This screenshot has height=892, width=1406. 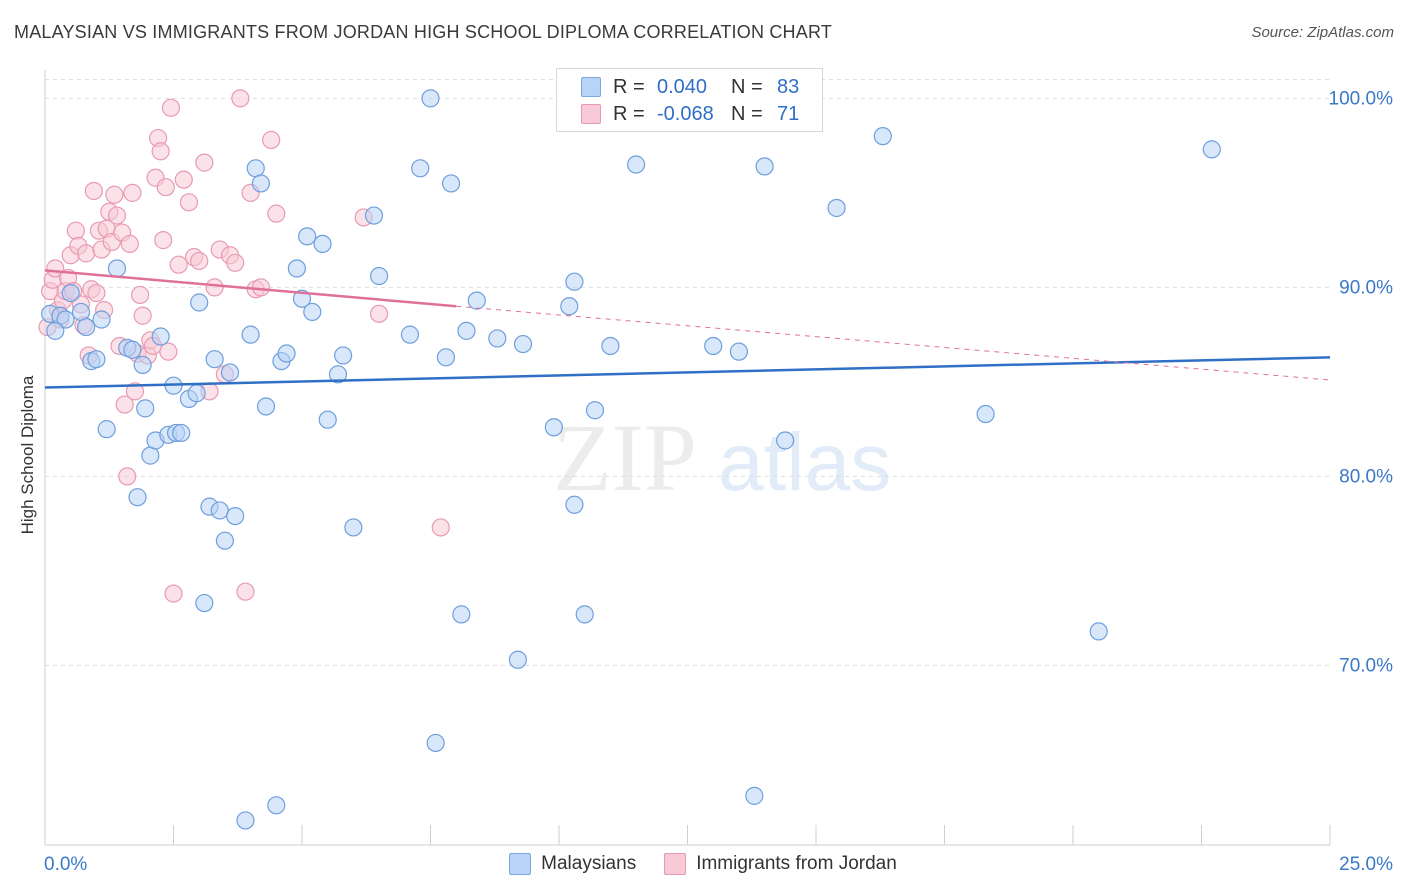 I want to click on y-tick-label: 100.0%, so click(x=1361, y=98).